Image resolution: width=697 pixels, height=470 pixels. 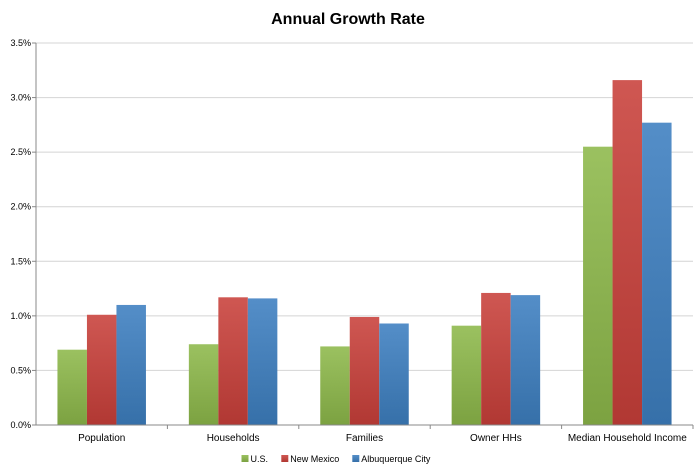 I want to click on bar-new-mexico-median-household-income, so click(x=627, y=252).